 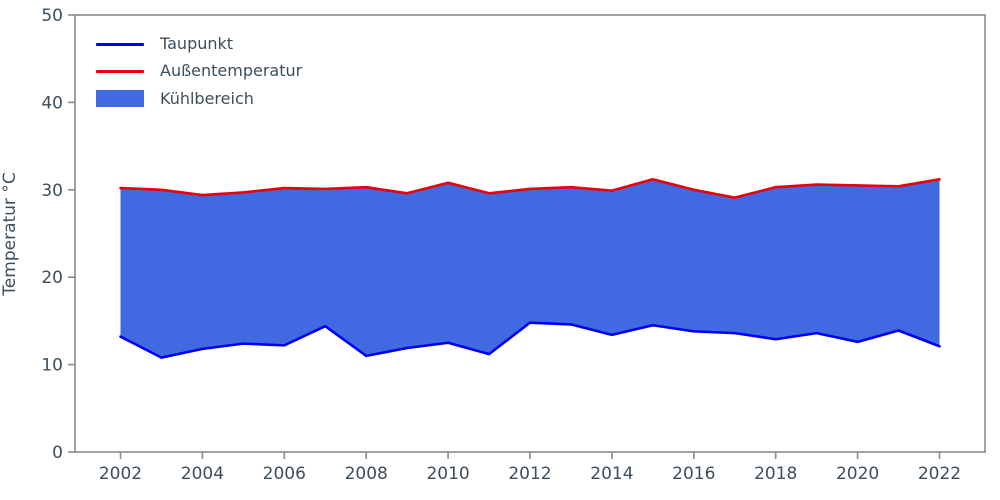 I want to click on y-tick-label: 10, so click(x=52, y=366).